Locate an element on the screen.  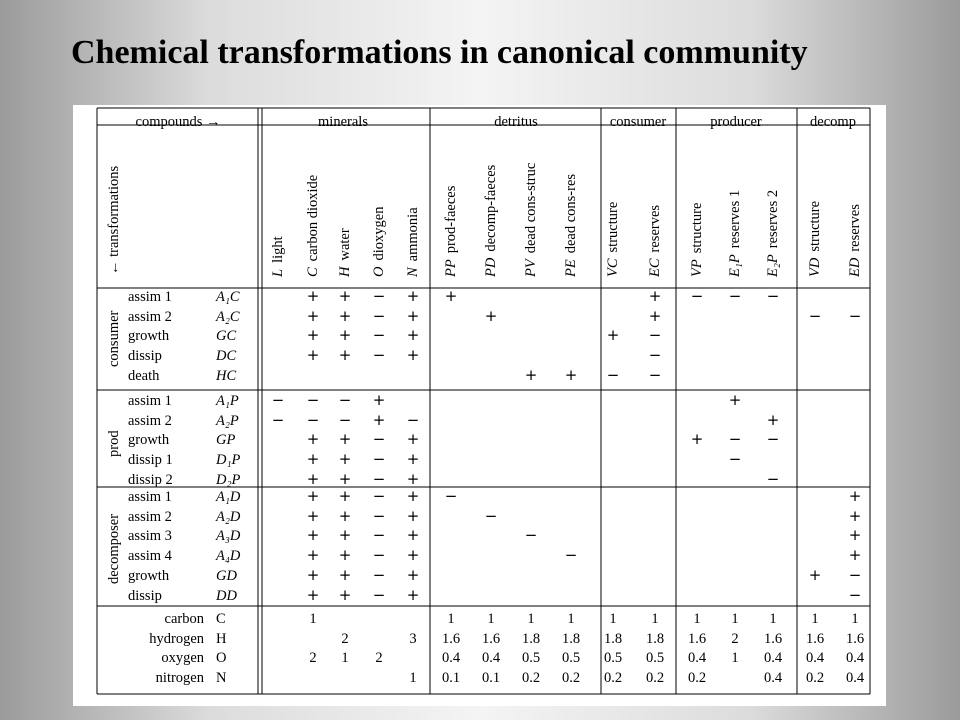
column-symbol: ED is located at coordinates (855, 267).